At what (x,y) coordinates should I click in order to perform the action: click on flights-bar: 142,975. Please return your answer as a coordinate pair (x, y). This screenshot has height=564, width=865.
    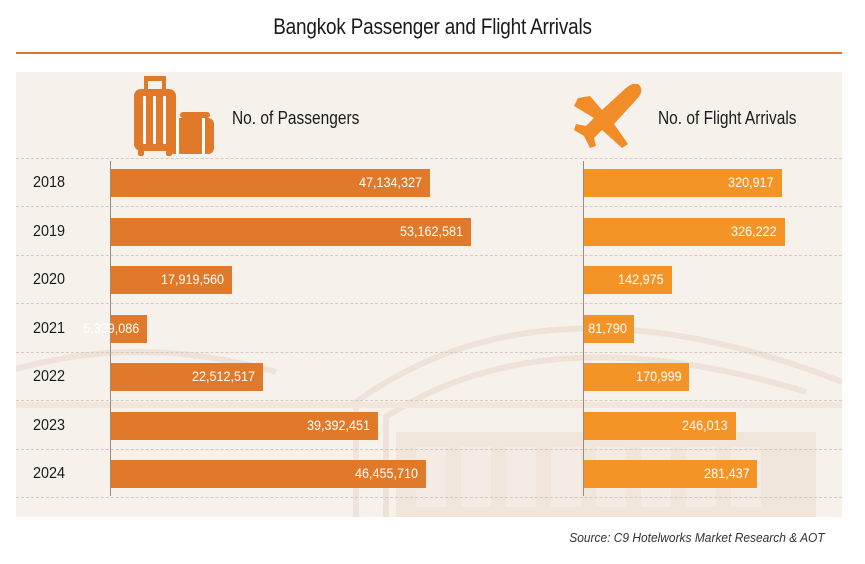
    Looking at the image, I should click on (628, 280).